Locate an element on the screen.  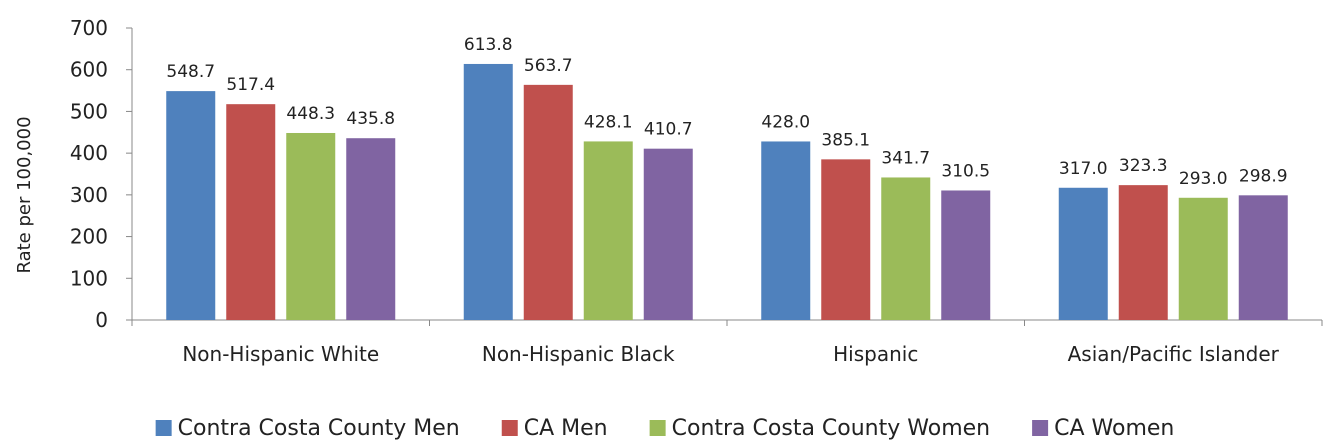
y-tick-label: 300 is located at coordinates (89, 195).